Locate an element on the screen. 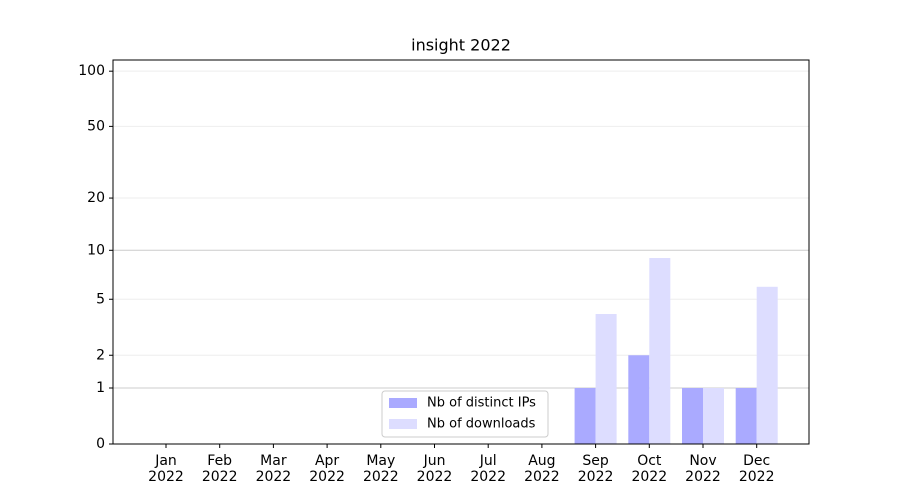 The height and width of the screenshot is (500, 900). x-tick-label: Sep 2022 is located at coordinates (595, 469).